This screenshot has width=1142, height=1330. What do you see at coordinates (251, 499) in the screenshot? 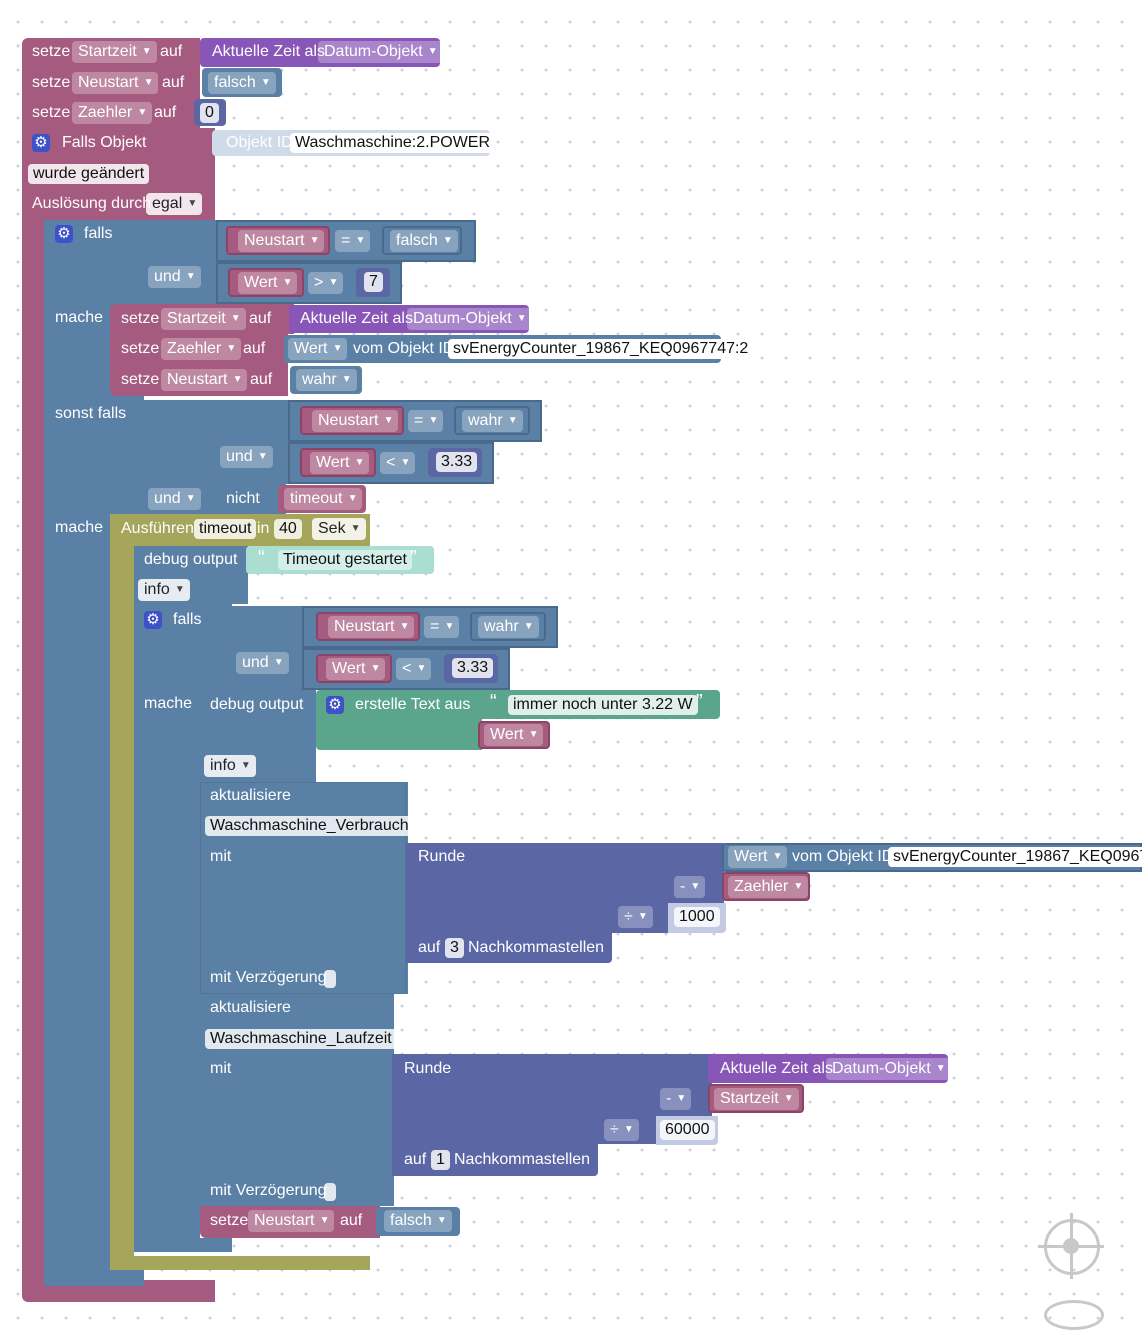
I see `not-block` at bounding box center [251, 499].